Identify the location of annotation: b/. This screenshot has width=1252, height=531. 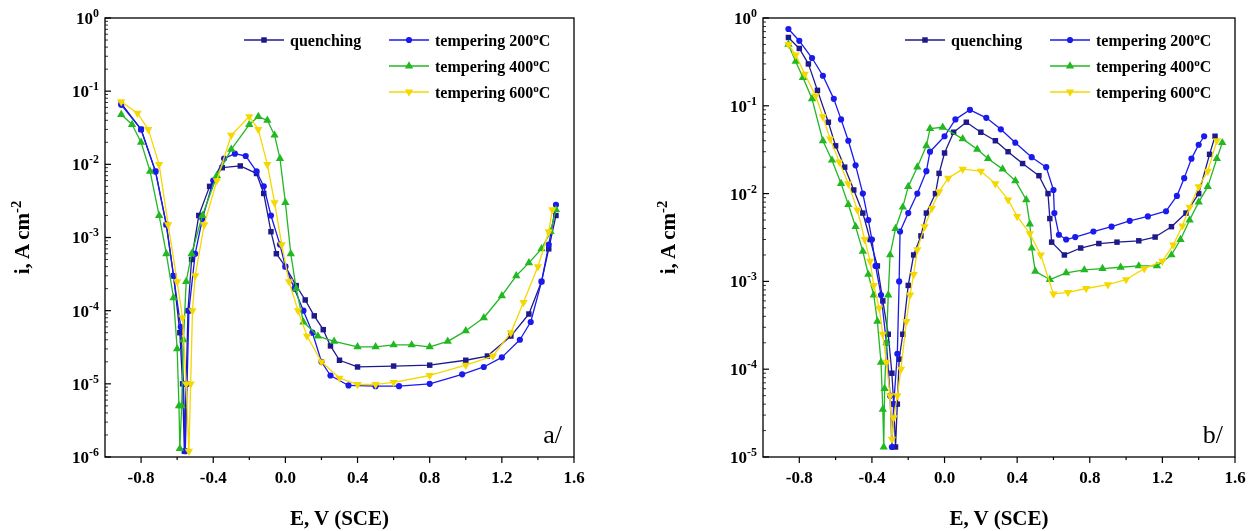
(1213, 434).